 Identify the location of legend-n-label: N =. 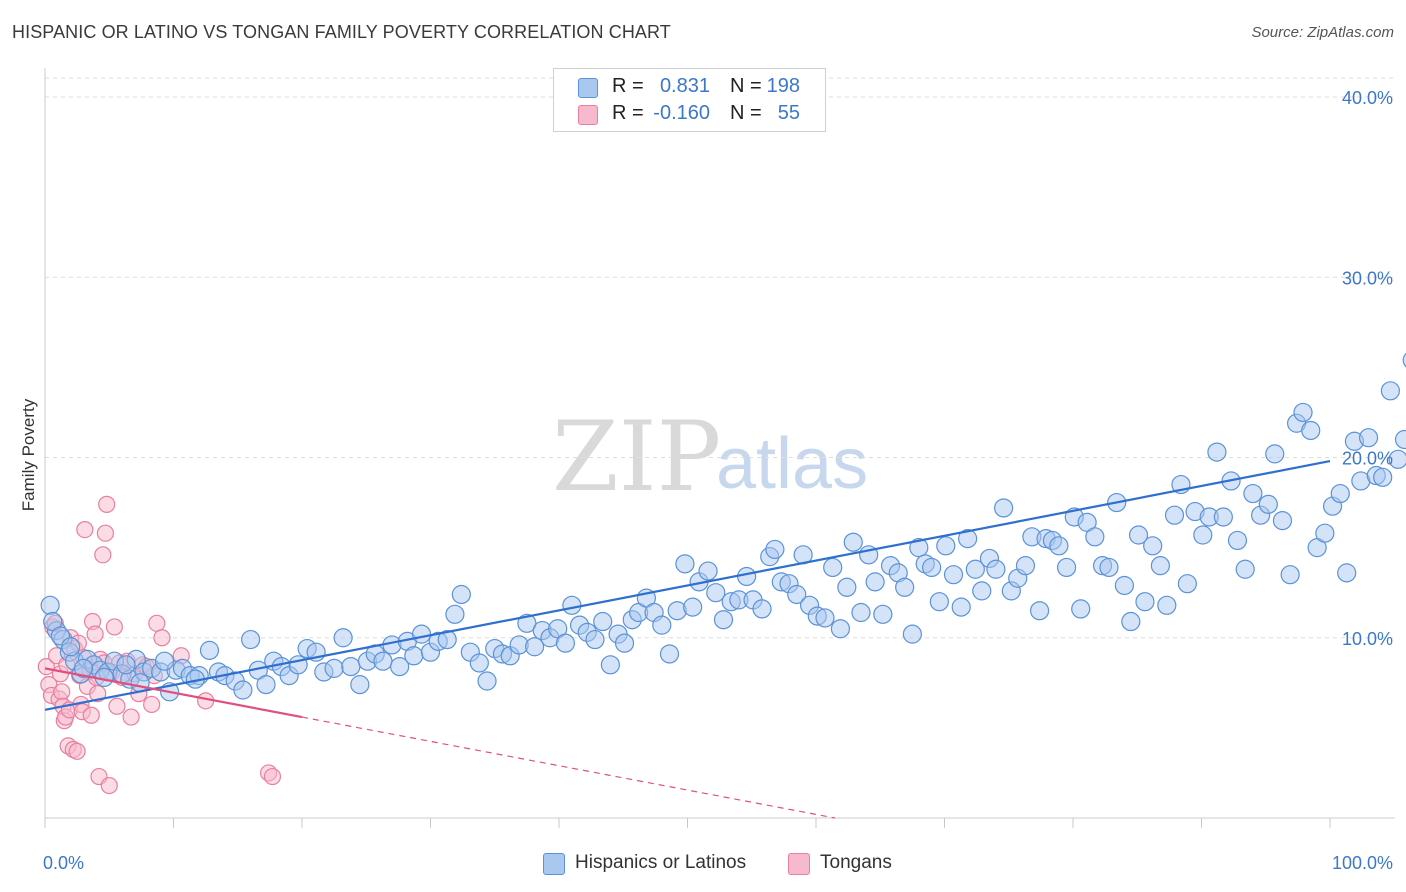
(746, 86).